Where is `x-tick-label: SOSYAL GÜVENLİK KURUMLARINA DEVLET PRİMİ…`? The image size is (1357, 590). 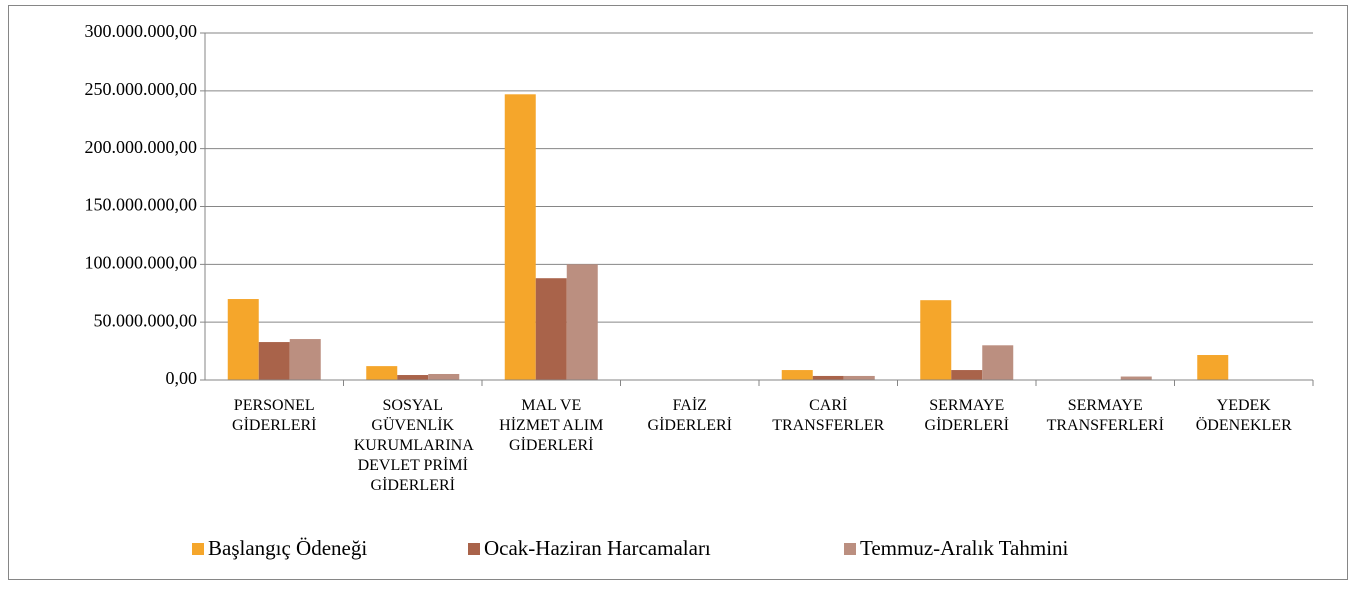
x-tick-label: SOSYAL GÜVENLİK KURUMLARINA DEVLET PRİMİ… is located at coordinates (413, 445).